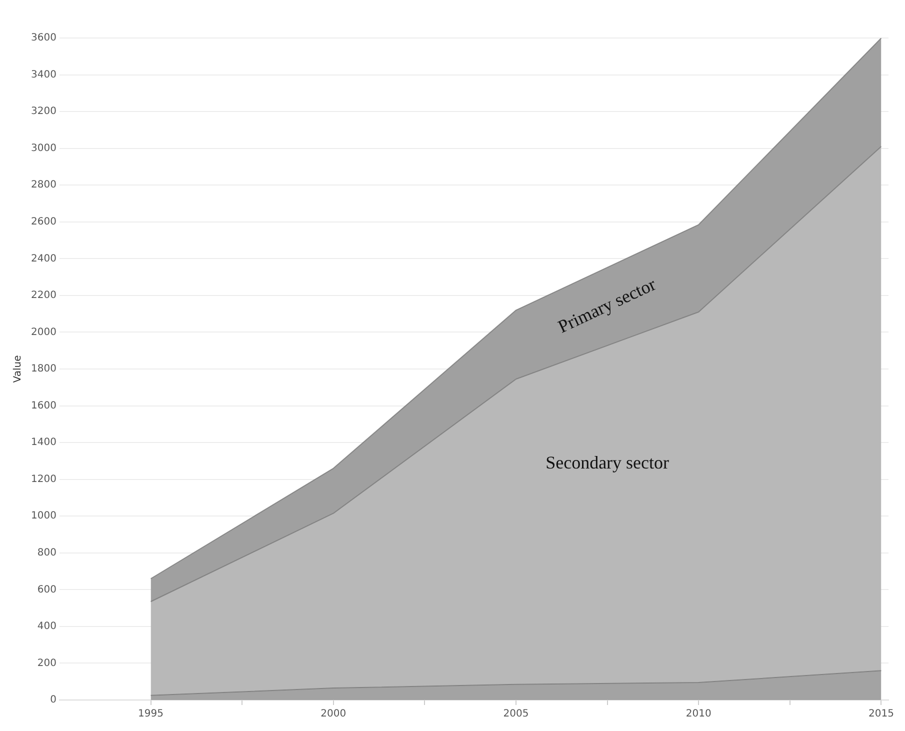 Image resolution: width=905 pixels, height=731 pixels. I want to click on x-tick-label: 2000, so click(333, 714).